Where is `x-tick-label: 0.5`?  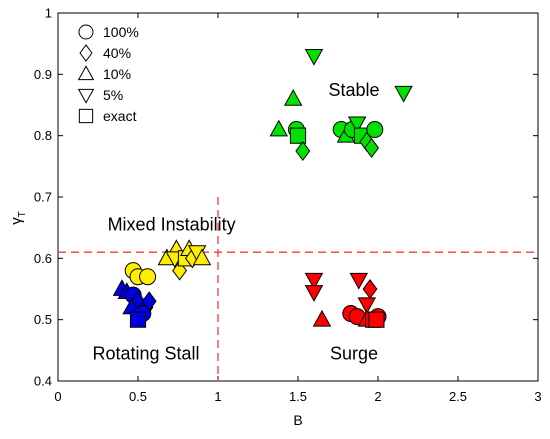 x-tick-label: 0.5 is located at coordinates (138, 396).